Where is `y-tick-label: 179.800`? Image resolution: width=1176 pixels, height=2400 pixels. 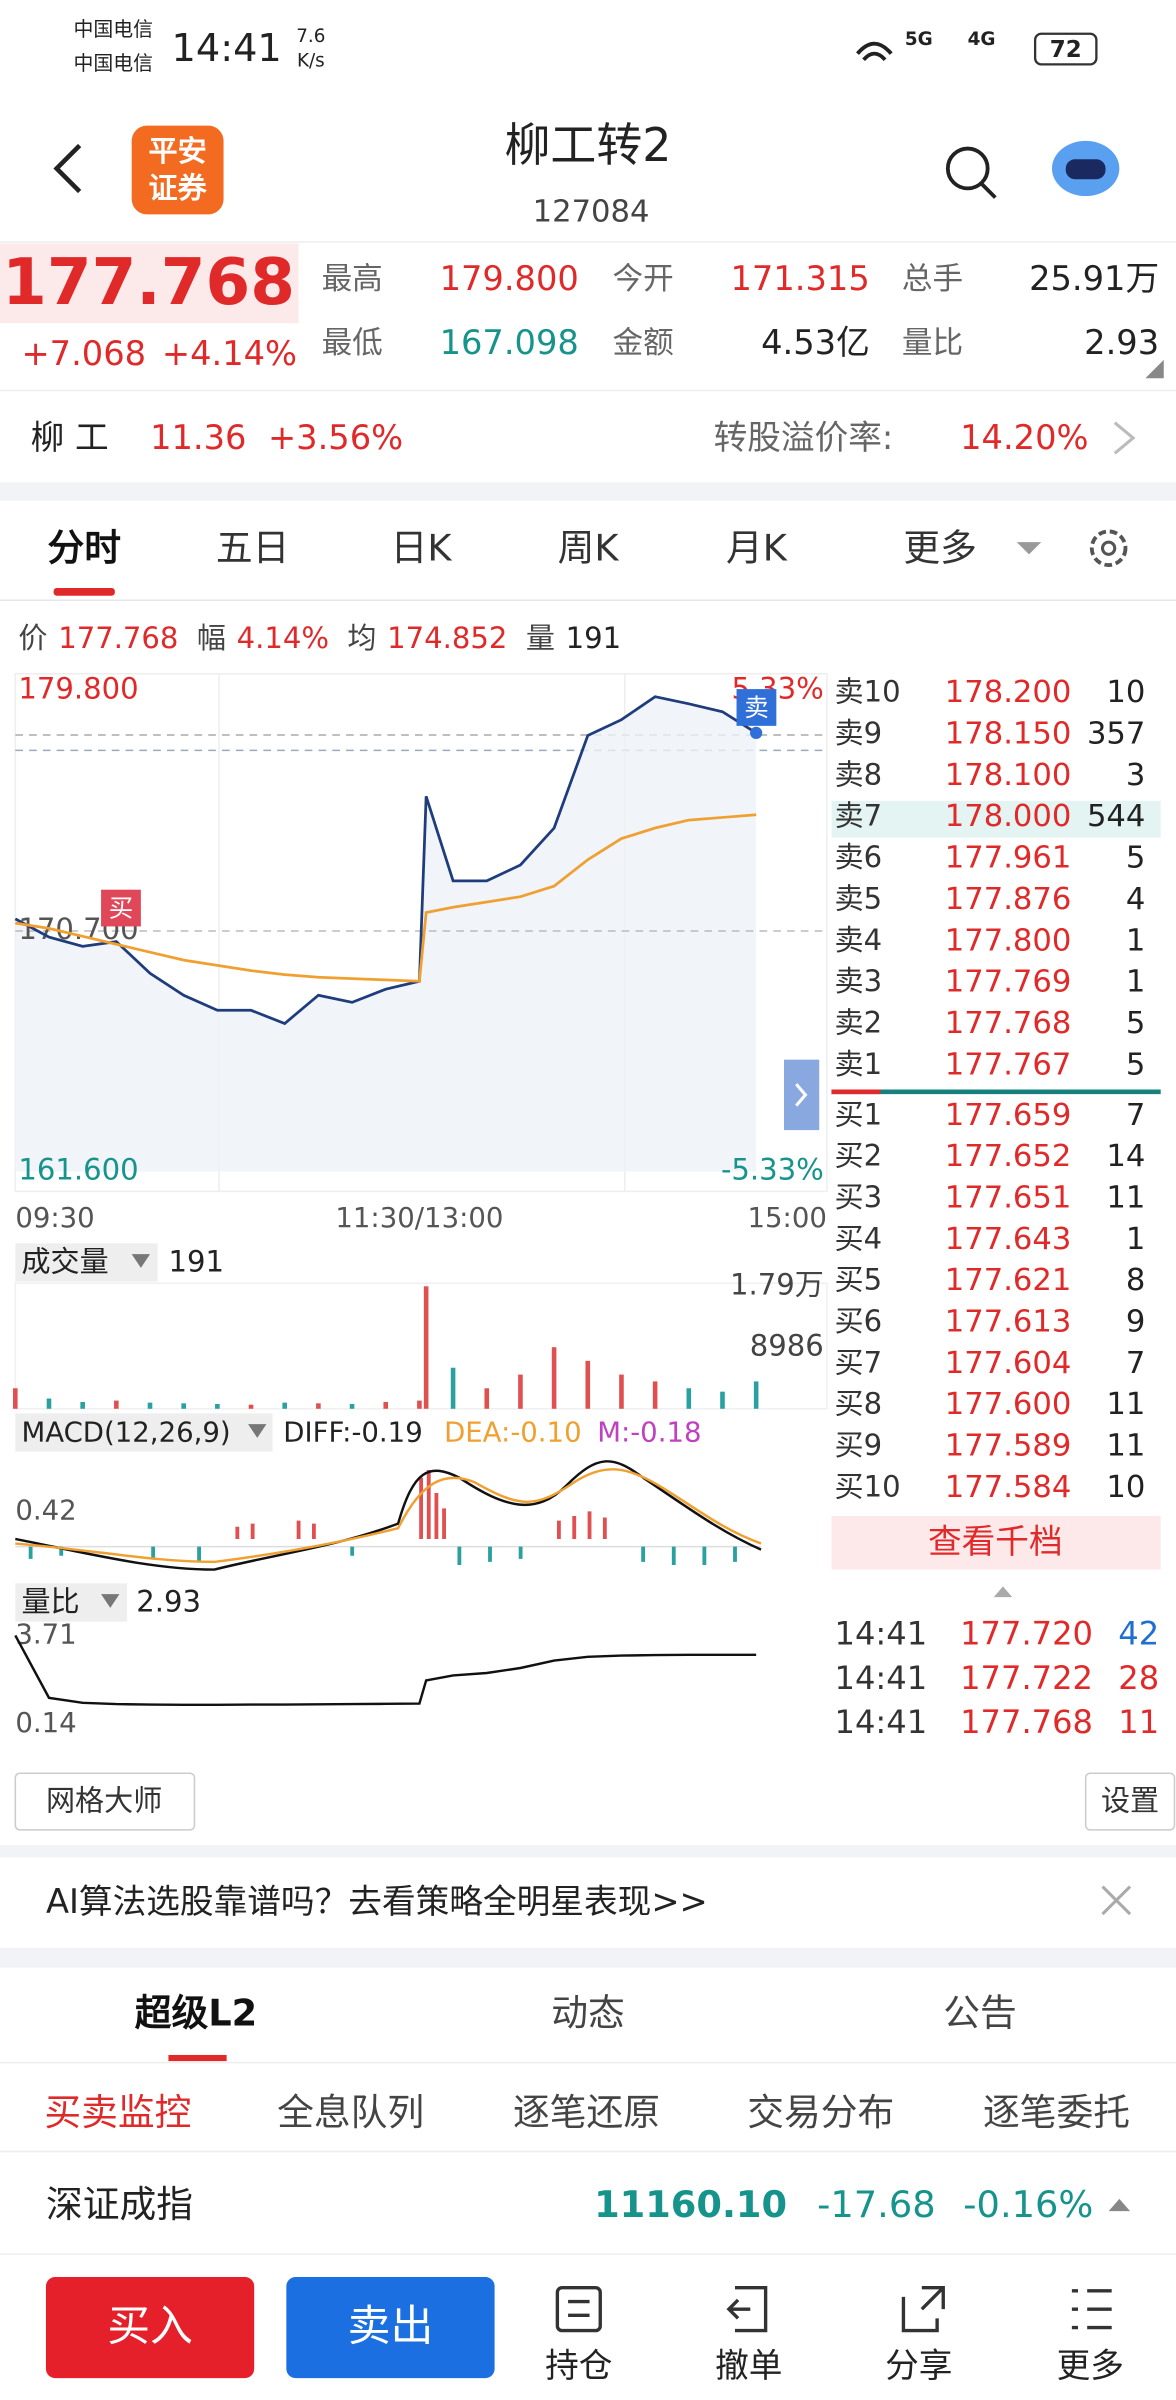
y-tick-label: 179.800 is located at coordinates (78, 689).